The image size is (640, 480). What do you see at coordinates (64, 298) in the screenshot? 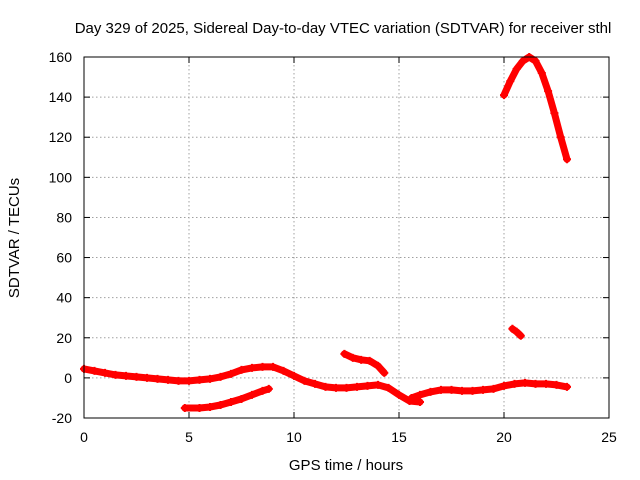
I see `y-tick-label: 40` at bounding box center [64, 298].